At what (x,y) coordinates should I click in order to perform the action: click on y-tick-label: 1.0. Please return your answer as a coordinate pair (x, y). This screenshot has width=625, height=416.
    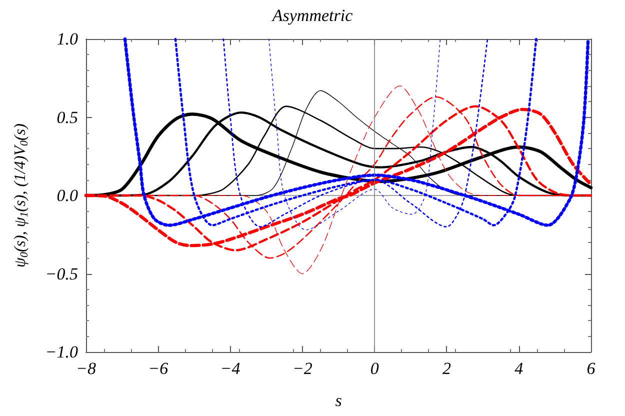
    Looking at the image, I should click on (67, 39).